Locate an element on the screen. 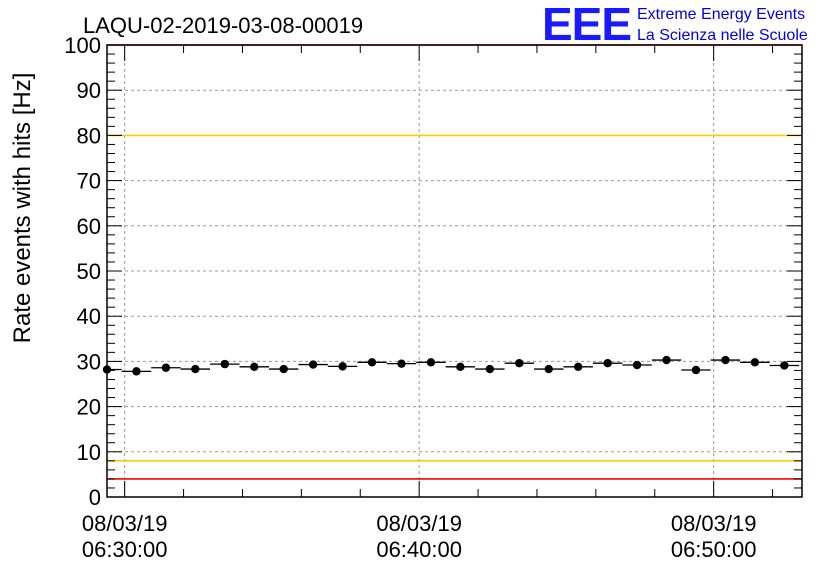 This screenshot has height=572, width=836. y-tick-label: 60 is located at coordinates (89, 226).